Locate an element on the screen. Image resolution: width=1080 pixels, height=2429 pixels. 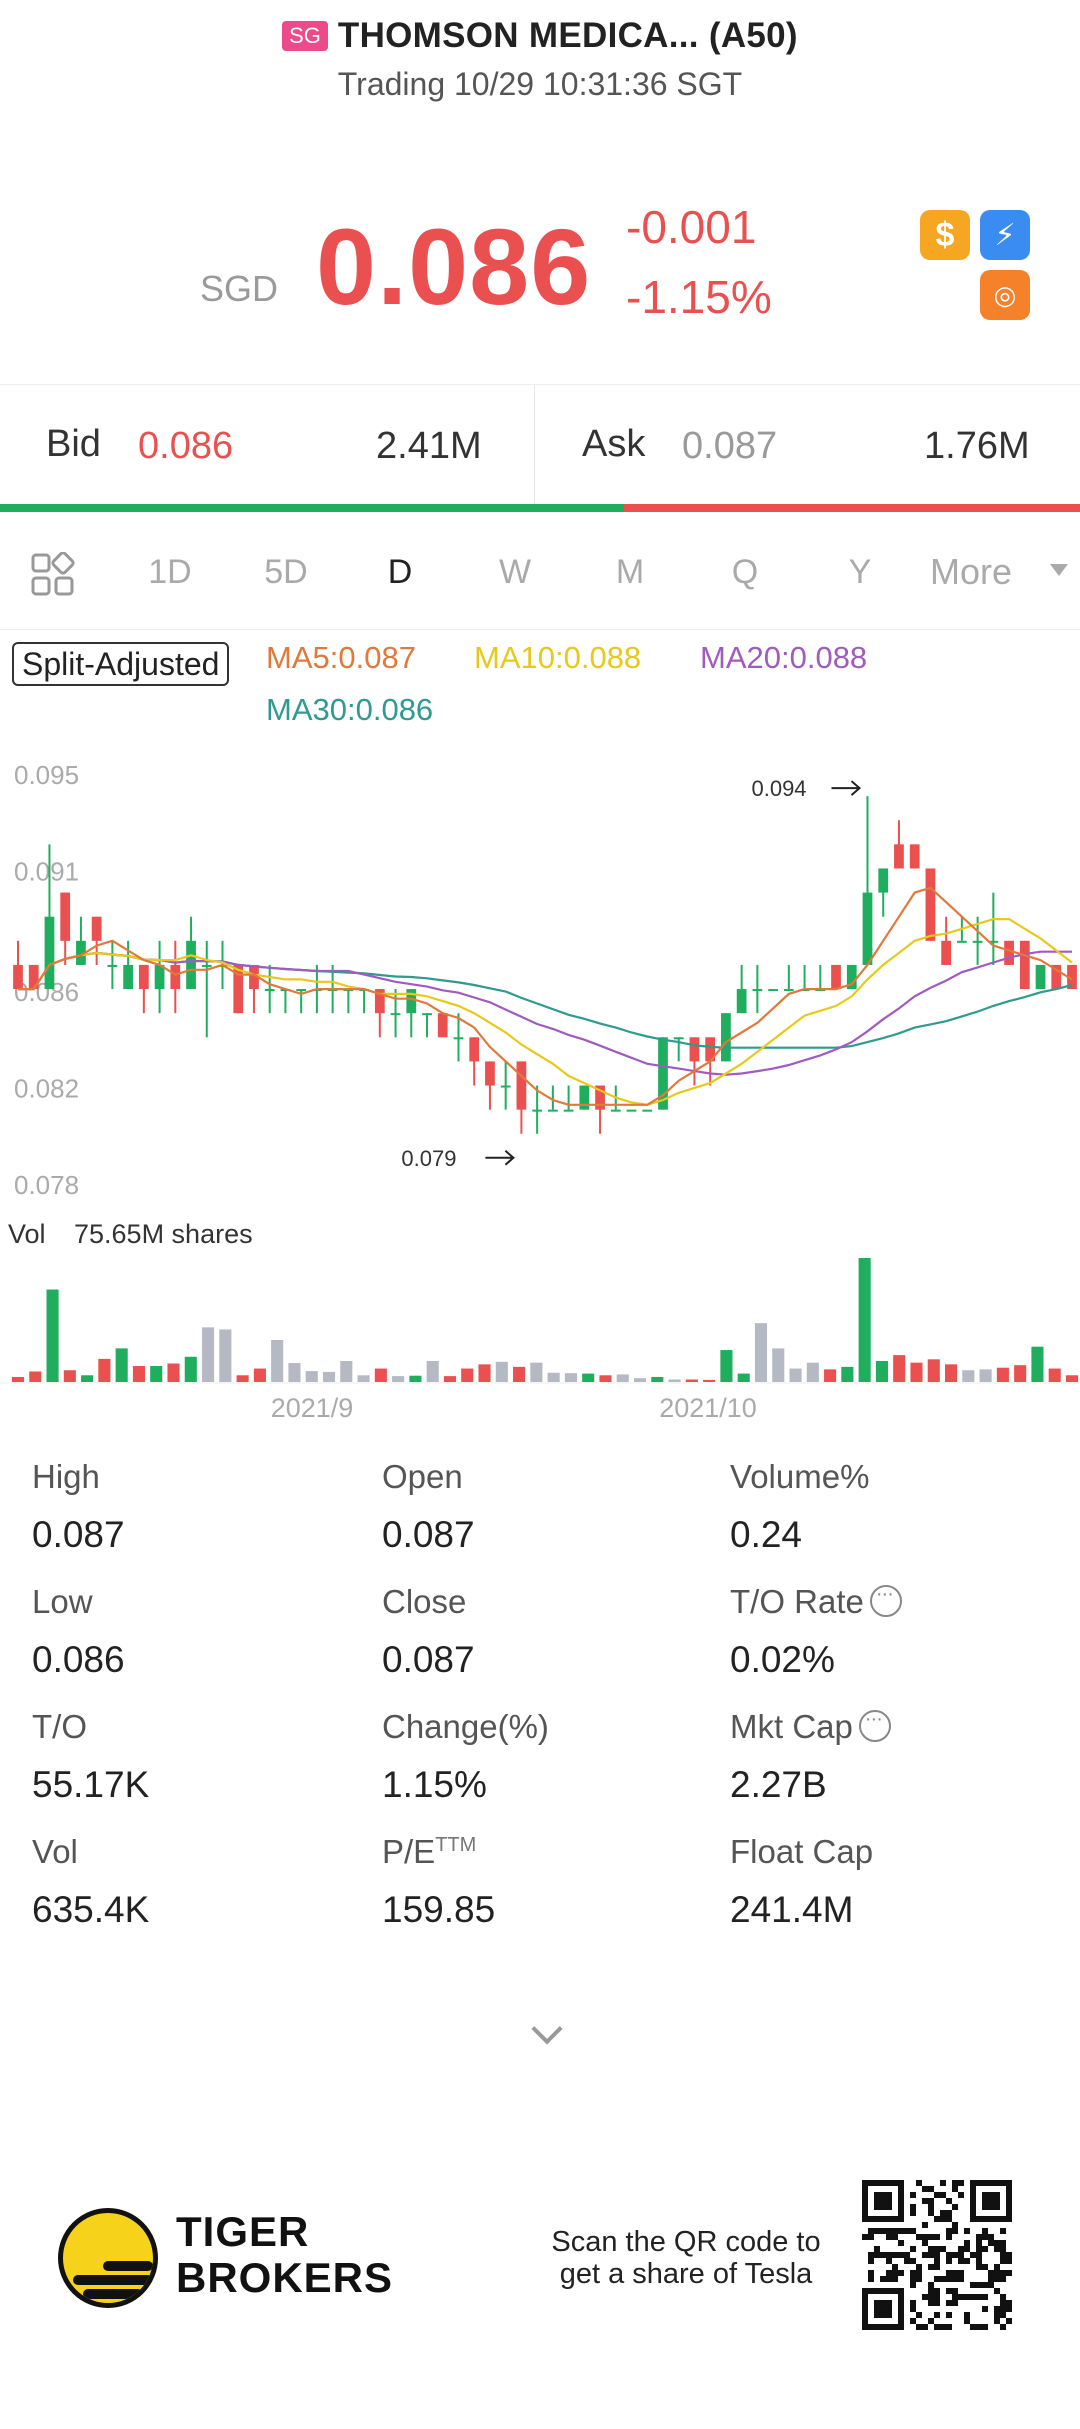
y-axis-tick-label: 0.095 is located at coordinates (46, 775).